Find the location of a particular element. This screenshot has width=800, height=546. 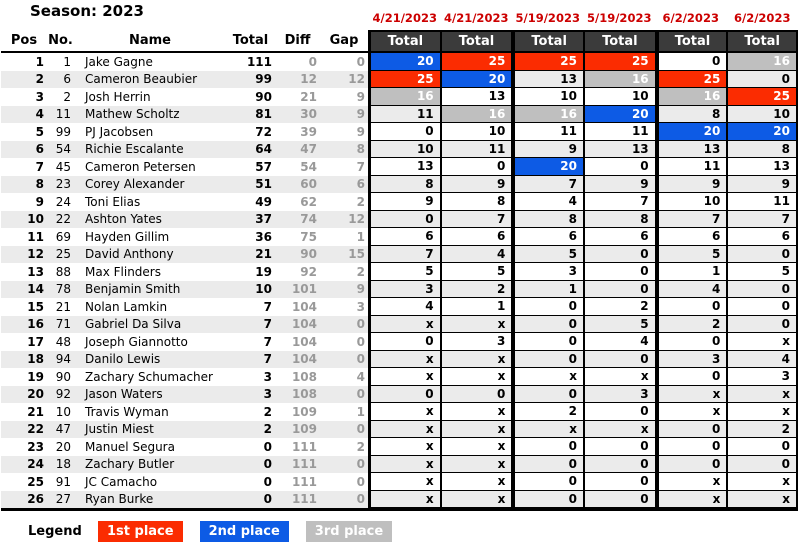

legend-first-place-badge: 1st place is located at coordinates (140, 531).